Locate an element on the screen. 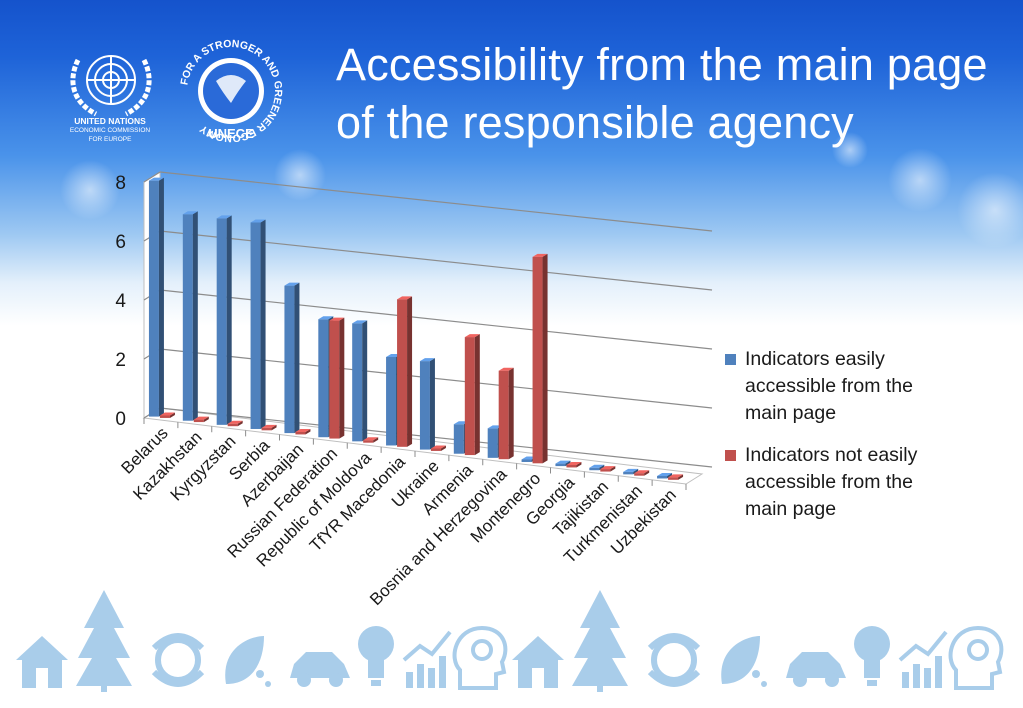  y-tick-label: 6 is located at coordinates (120, 242).